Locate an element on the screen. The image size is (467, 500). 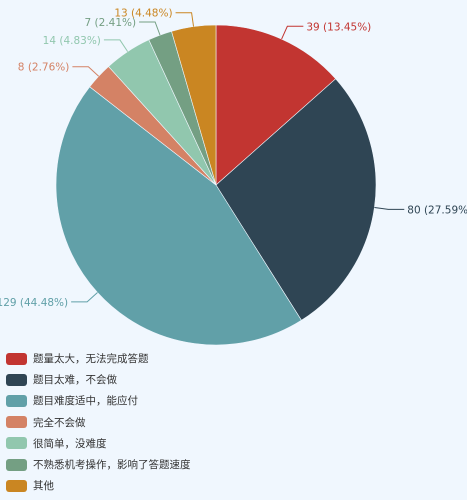
legend-item: 很简单，没难度 is located at coordinates (98, 443).